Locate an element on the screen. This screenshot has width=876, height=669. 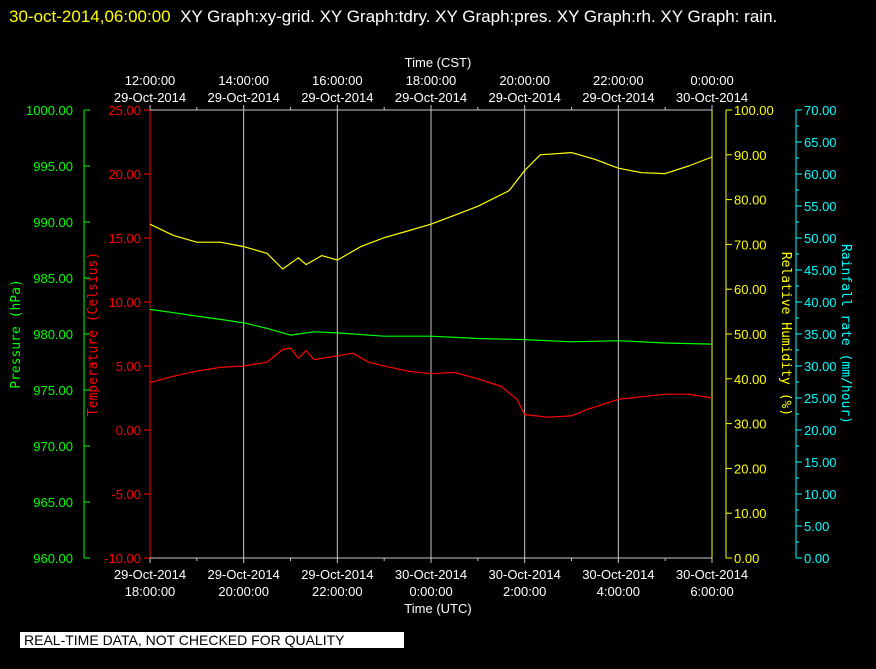
temperature-tick-label: 0.00 is located at coordinates (128, 430).